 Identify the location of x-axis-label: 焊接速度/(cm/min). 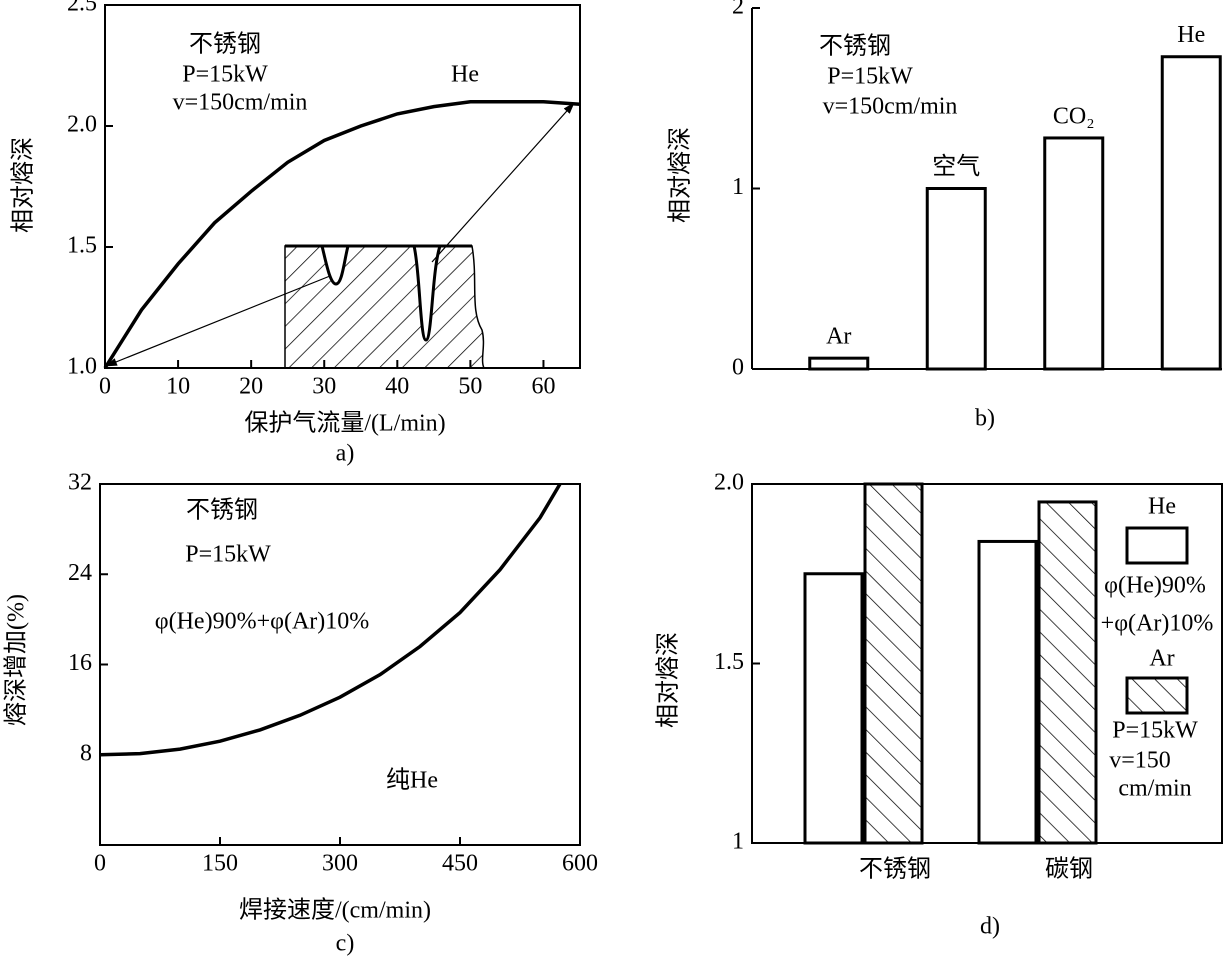
(335, 910).